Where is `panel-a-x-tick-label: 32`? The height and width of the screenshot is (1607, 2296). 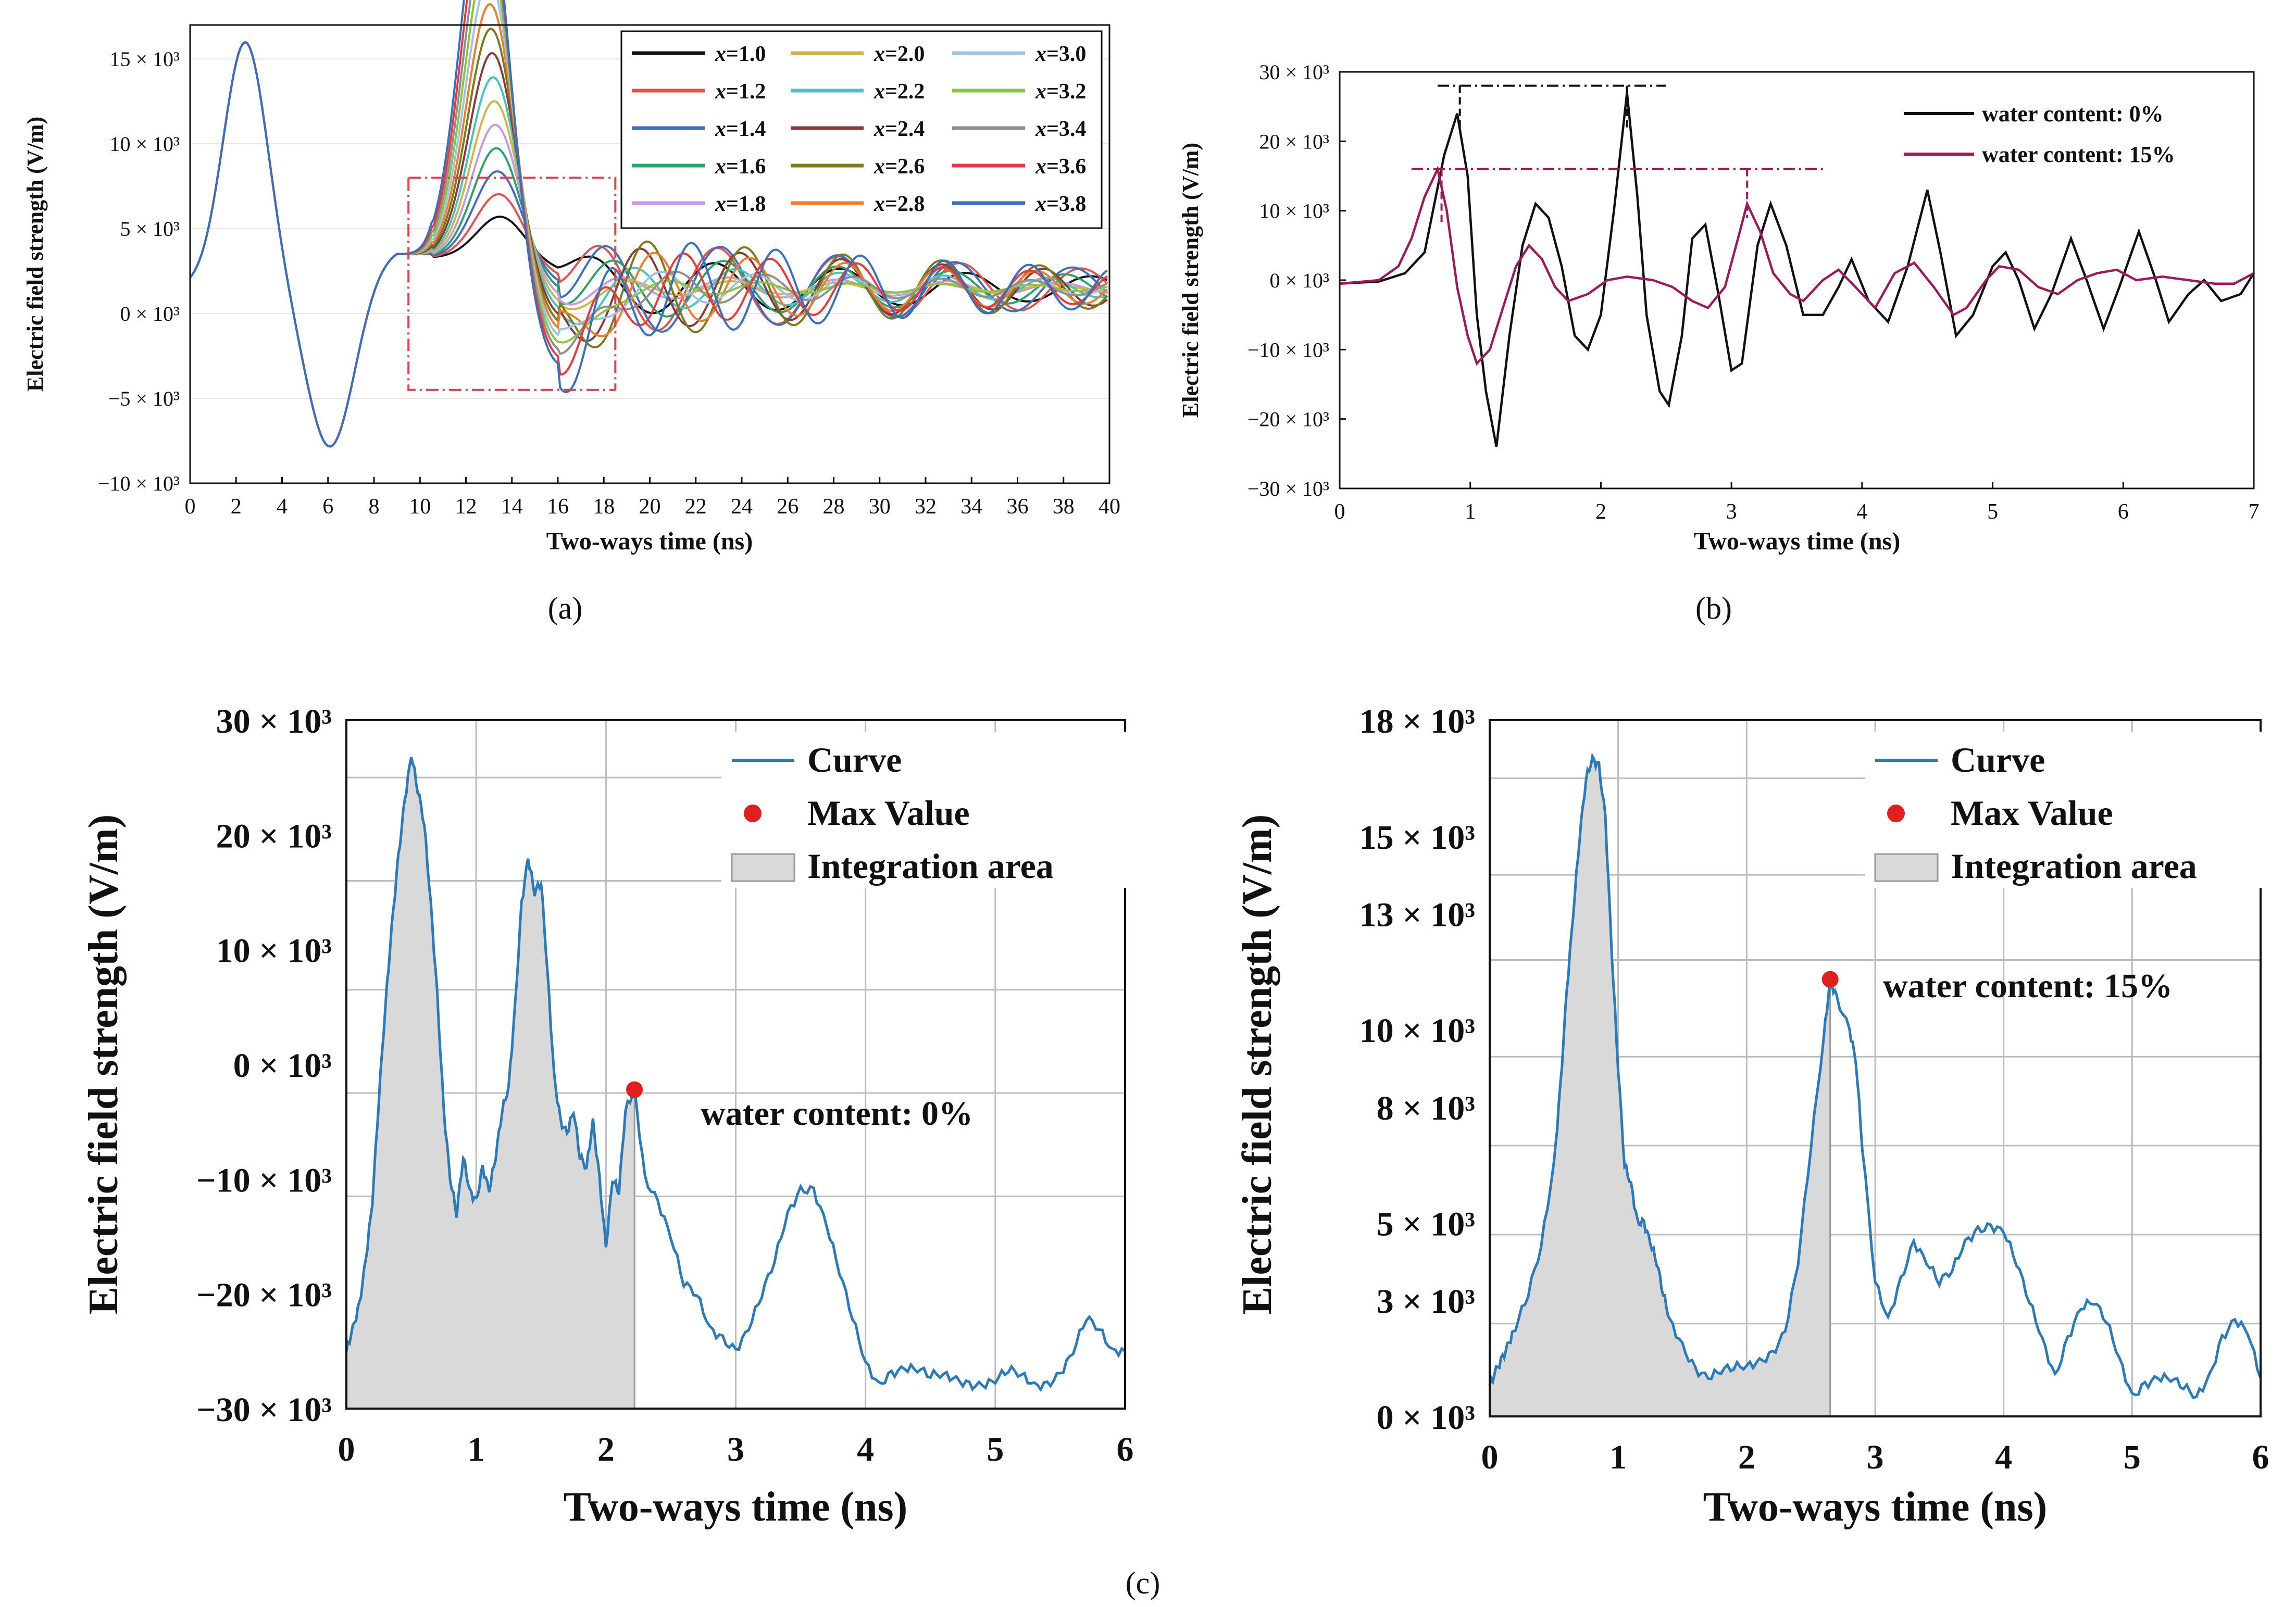 panel-a-x-tick-label: 32 is located at coordinates (926, 507).